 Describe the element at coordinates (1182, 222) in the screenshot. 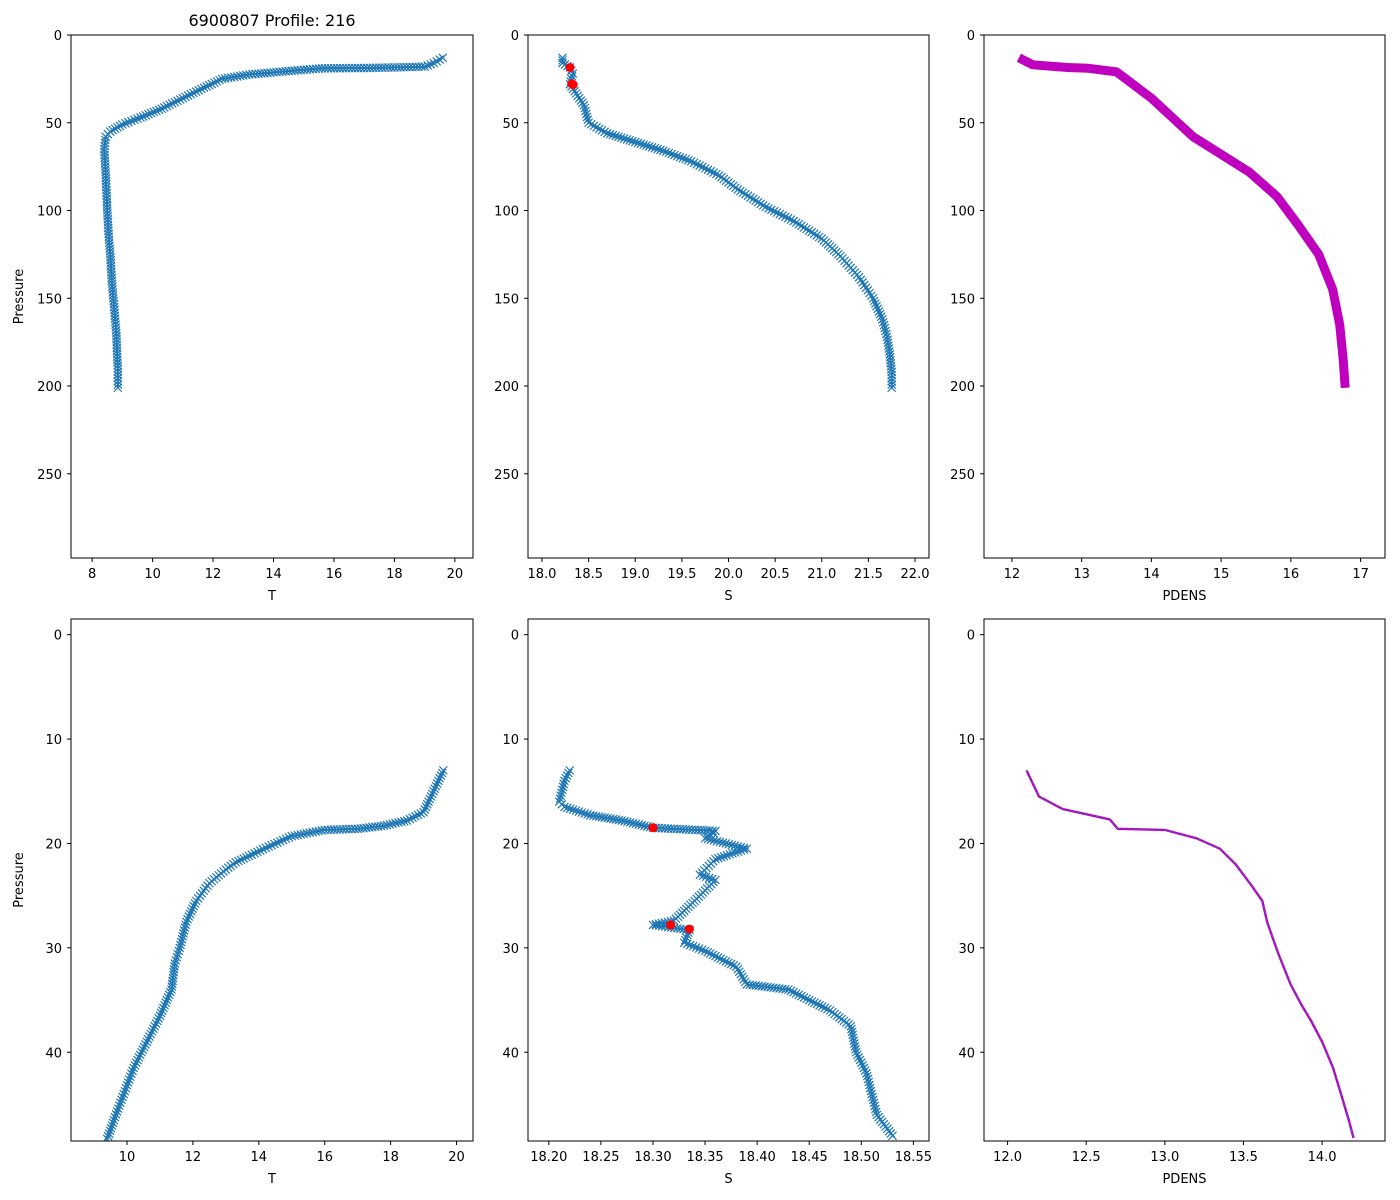

I see `series-centerline-PDENS_full` at that location.